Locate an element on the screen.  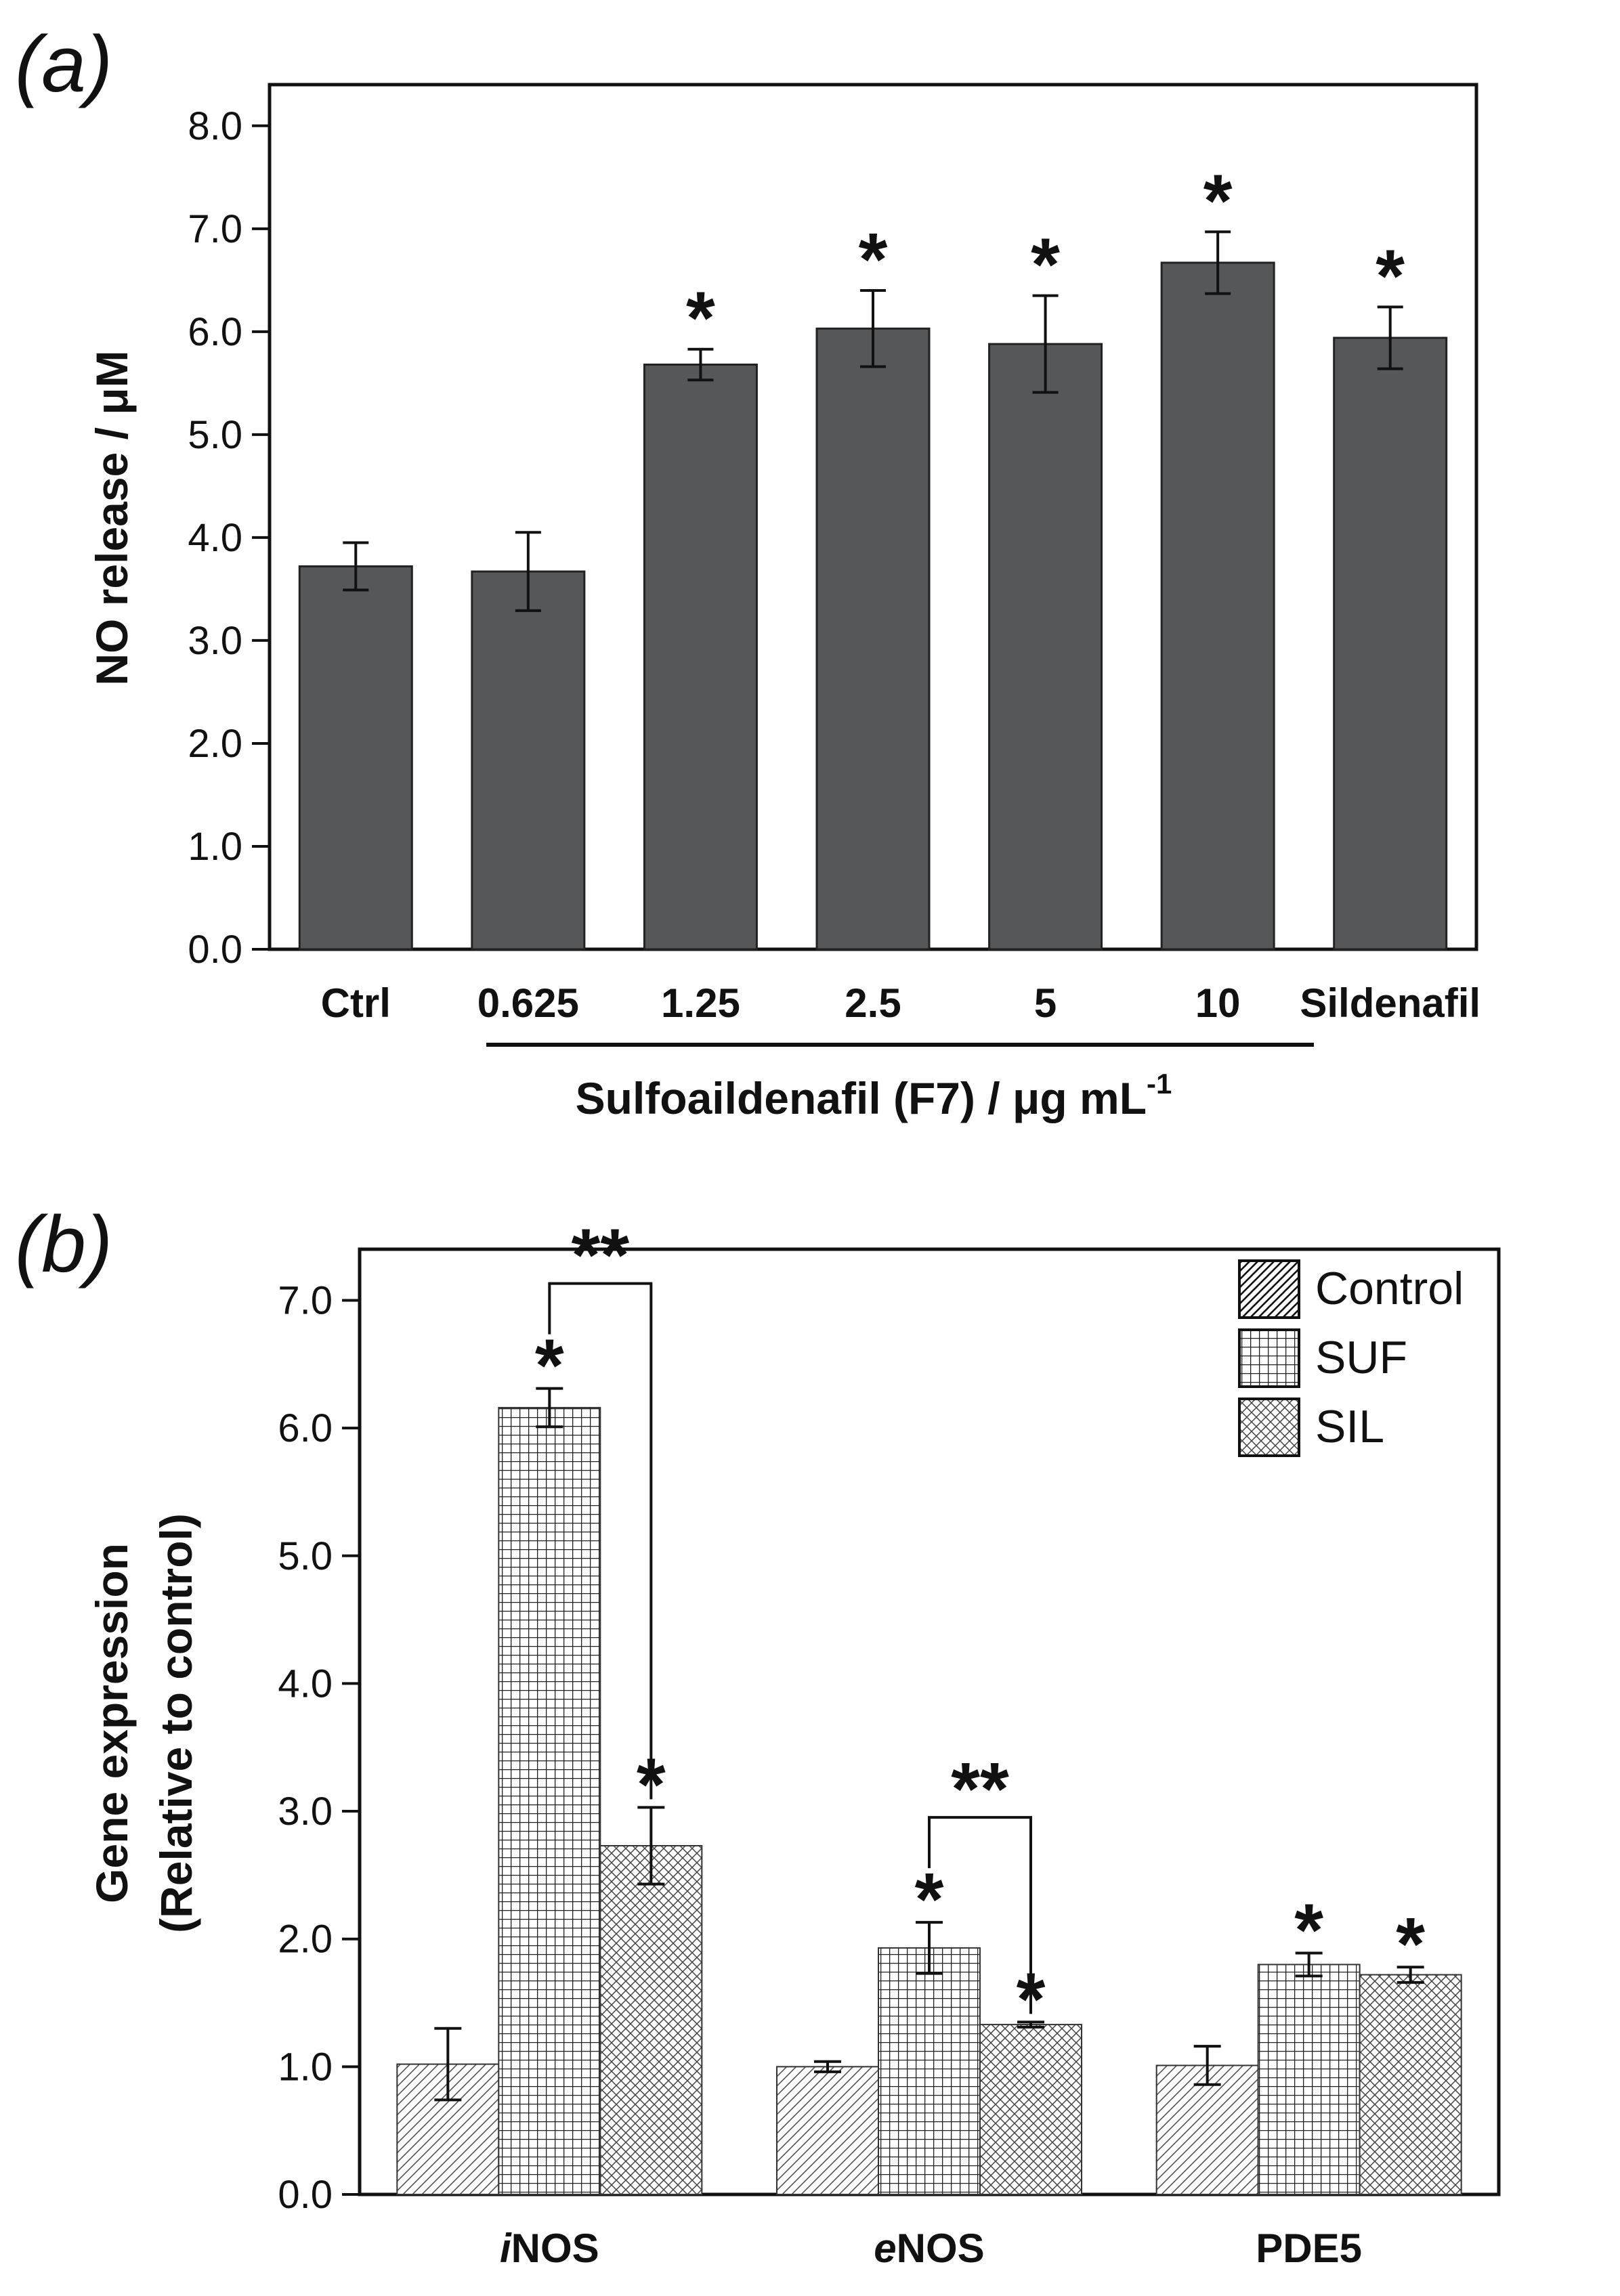
panel-b-legend-label-suf: SUF is located at coordinates (1361, 1357).